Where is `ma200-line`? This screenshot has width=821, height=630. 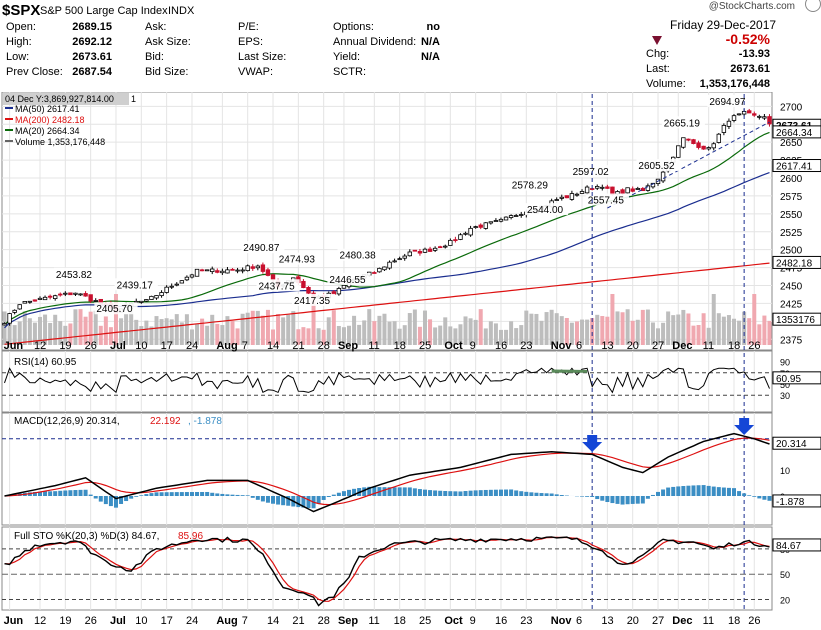 ma200-line is located at coordinates (387, 303).